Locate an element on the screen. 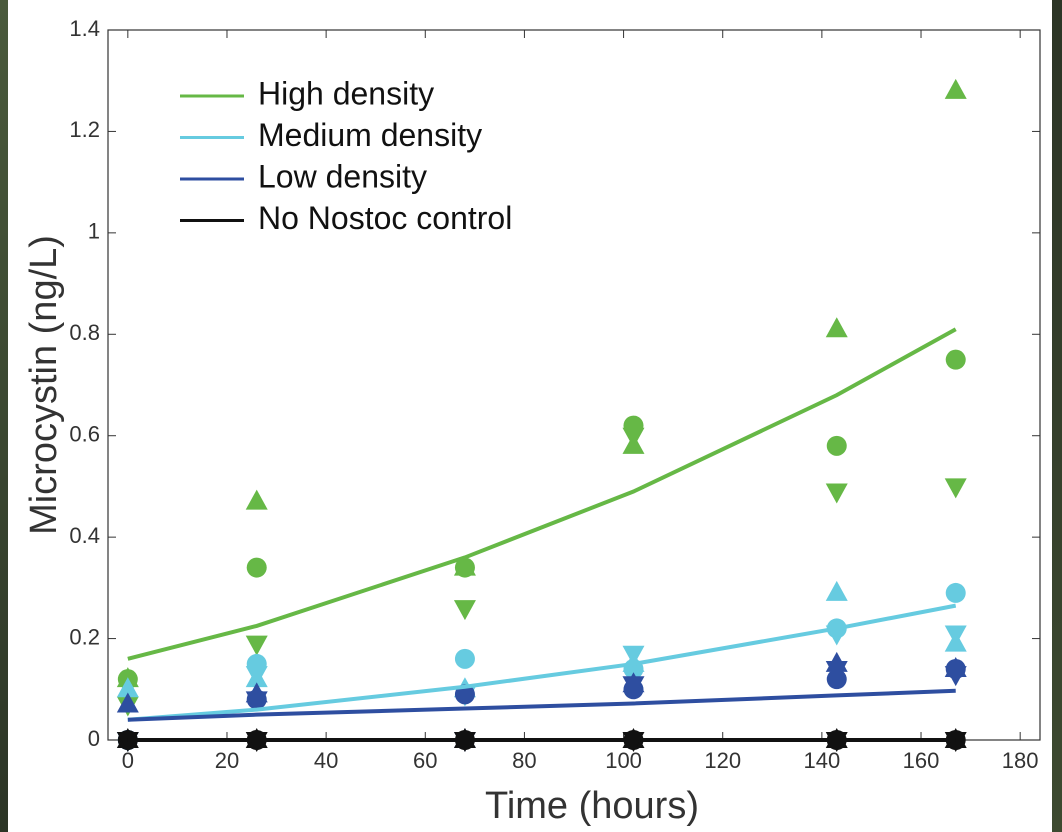 This screenshot has height=832, width=1062. y-tick-label: 0.6 is located at coordinates (84, 434).